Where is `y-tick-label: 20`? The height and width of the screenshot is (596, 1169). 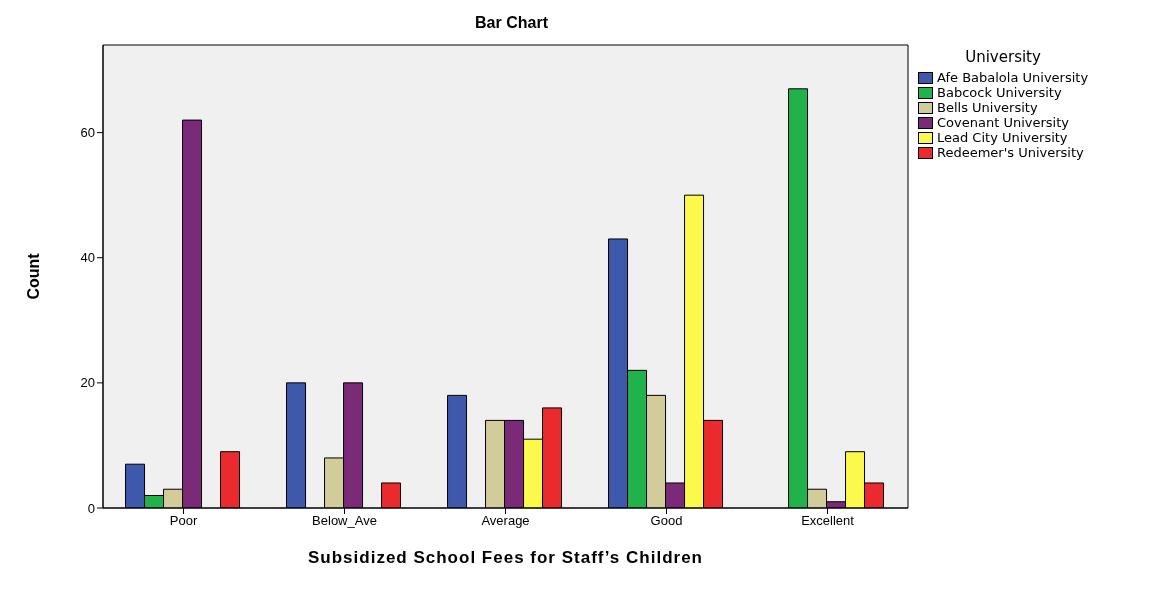 y-tick-label: 20 is located at coordinates (87, 383).